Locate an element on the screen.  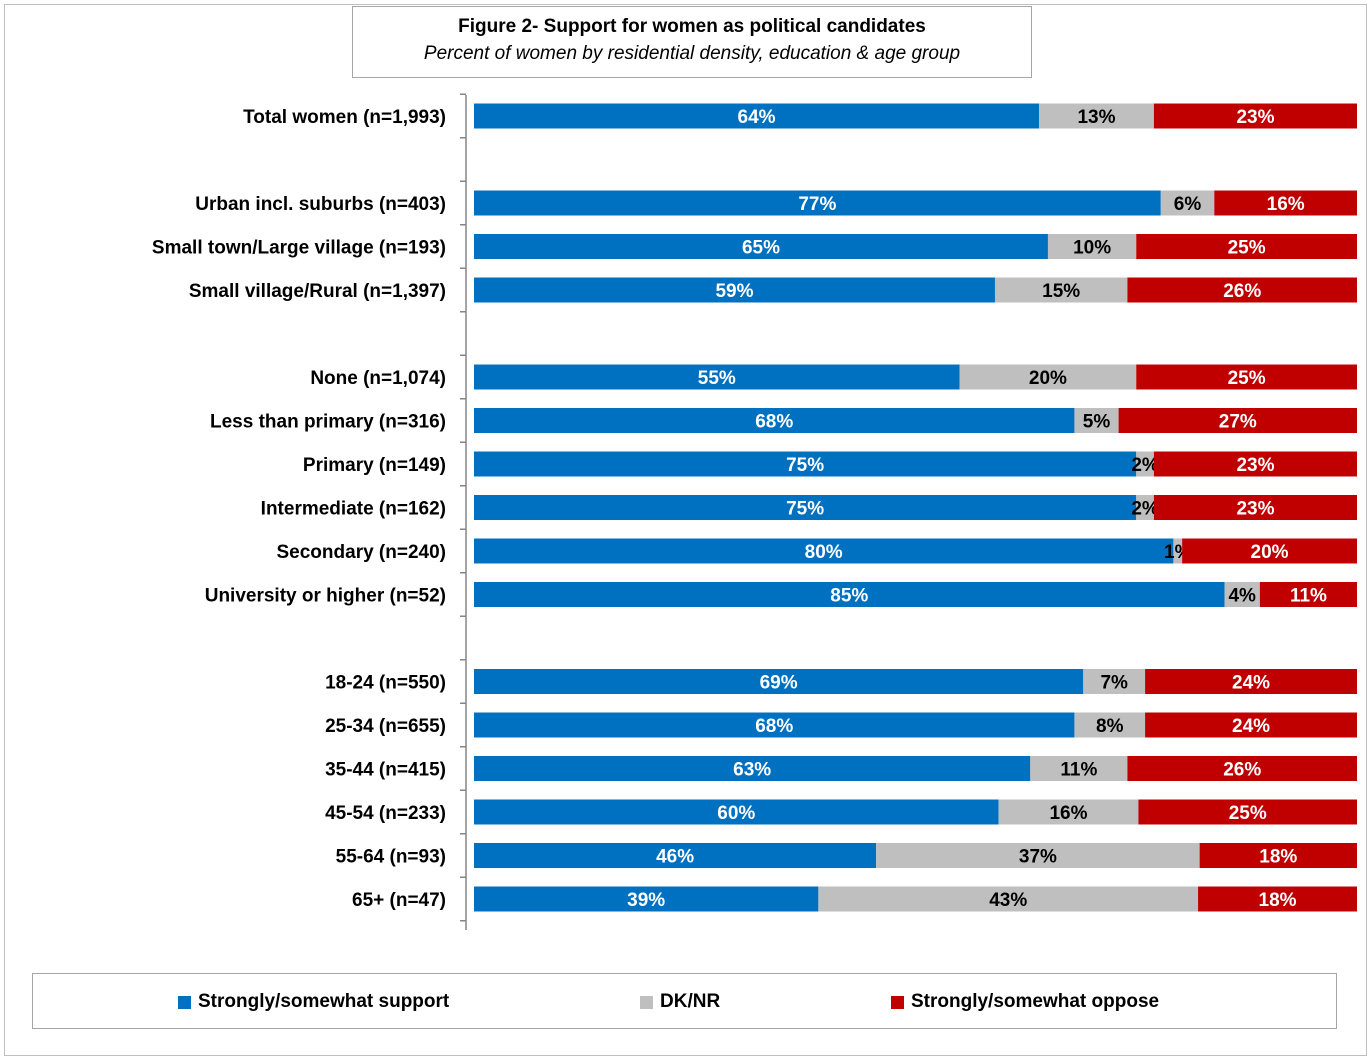
data-label: 5% is located at coordinates (1097, 422).